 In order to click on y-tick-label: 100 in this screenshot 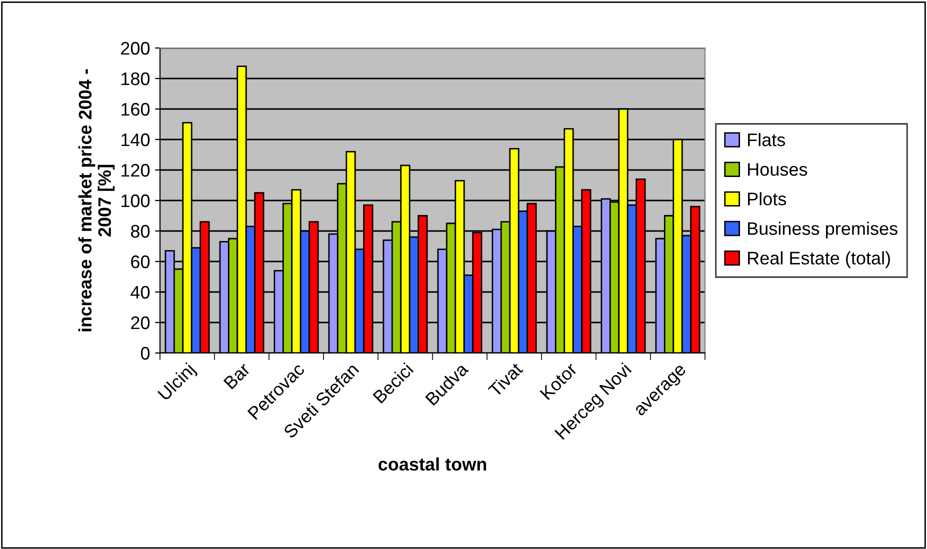, I will do `click(136, 201)`.